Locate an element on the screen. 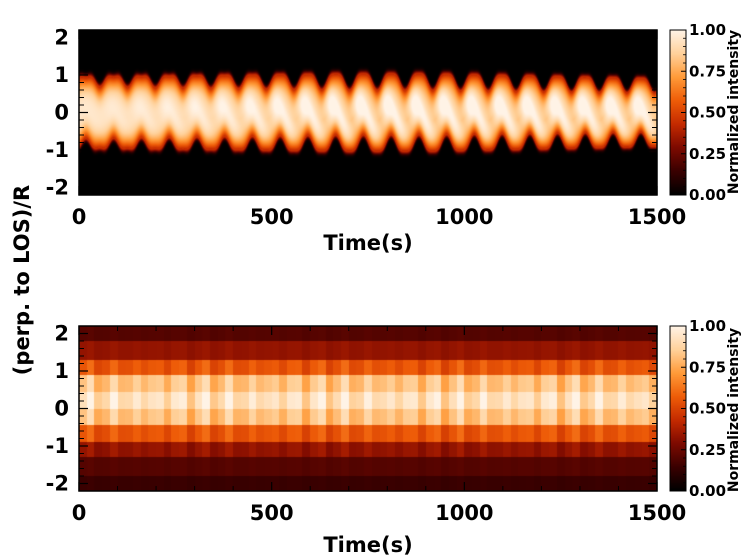  bottom-colorbar-tick-label: 0.25 is located at coordinates (707, 450).